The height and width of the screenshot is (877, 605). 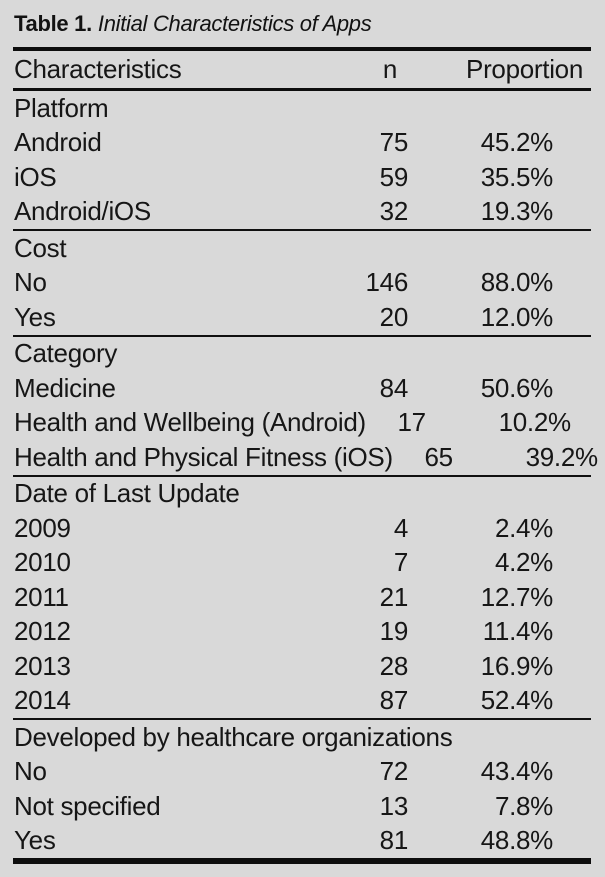 What do you see at coordinates (302, 666) in the screenshot?
I see `table-row: 2013 28 16.9%` at bounding box center [302, 666].